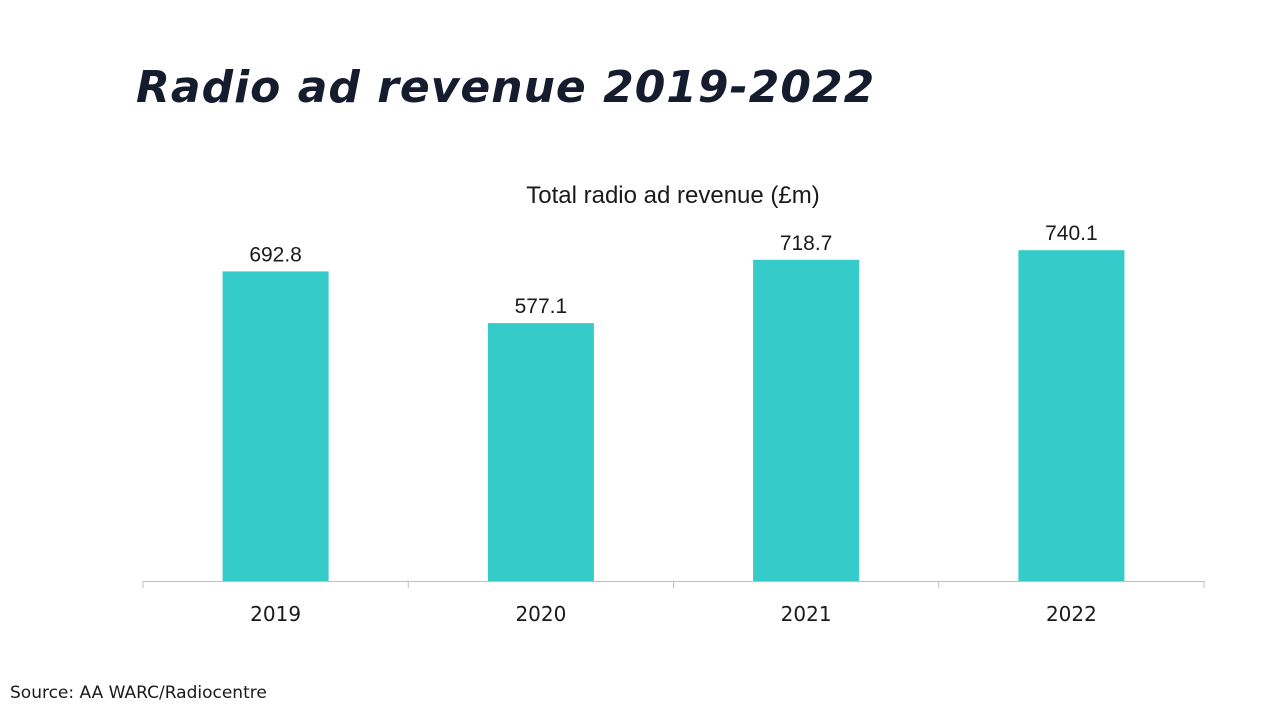  Describe the element at coordinates (673, 584) in the screenshot. I see `x-axis` at that location.